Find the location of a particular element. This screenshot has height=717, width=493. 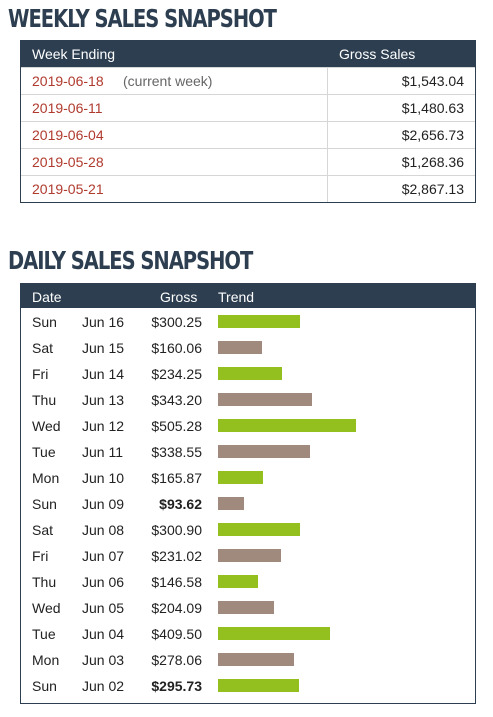

day-date: Jun 08 is located at coordinates (103, 530).